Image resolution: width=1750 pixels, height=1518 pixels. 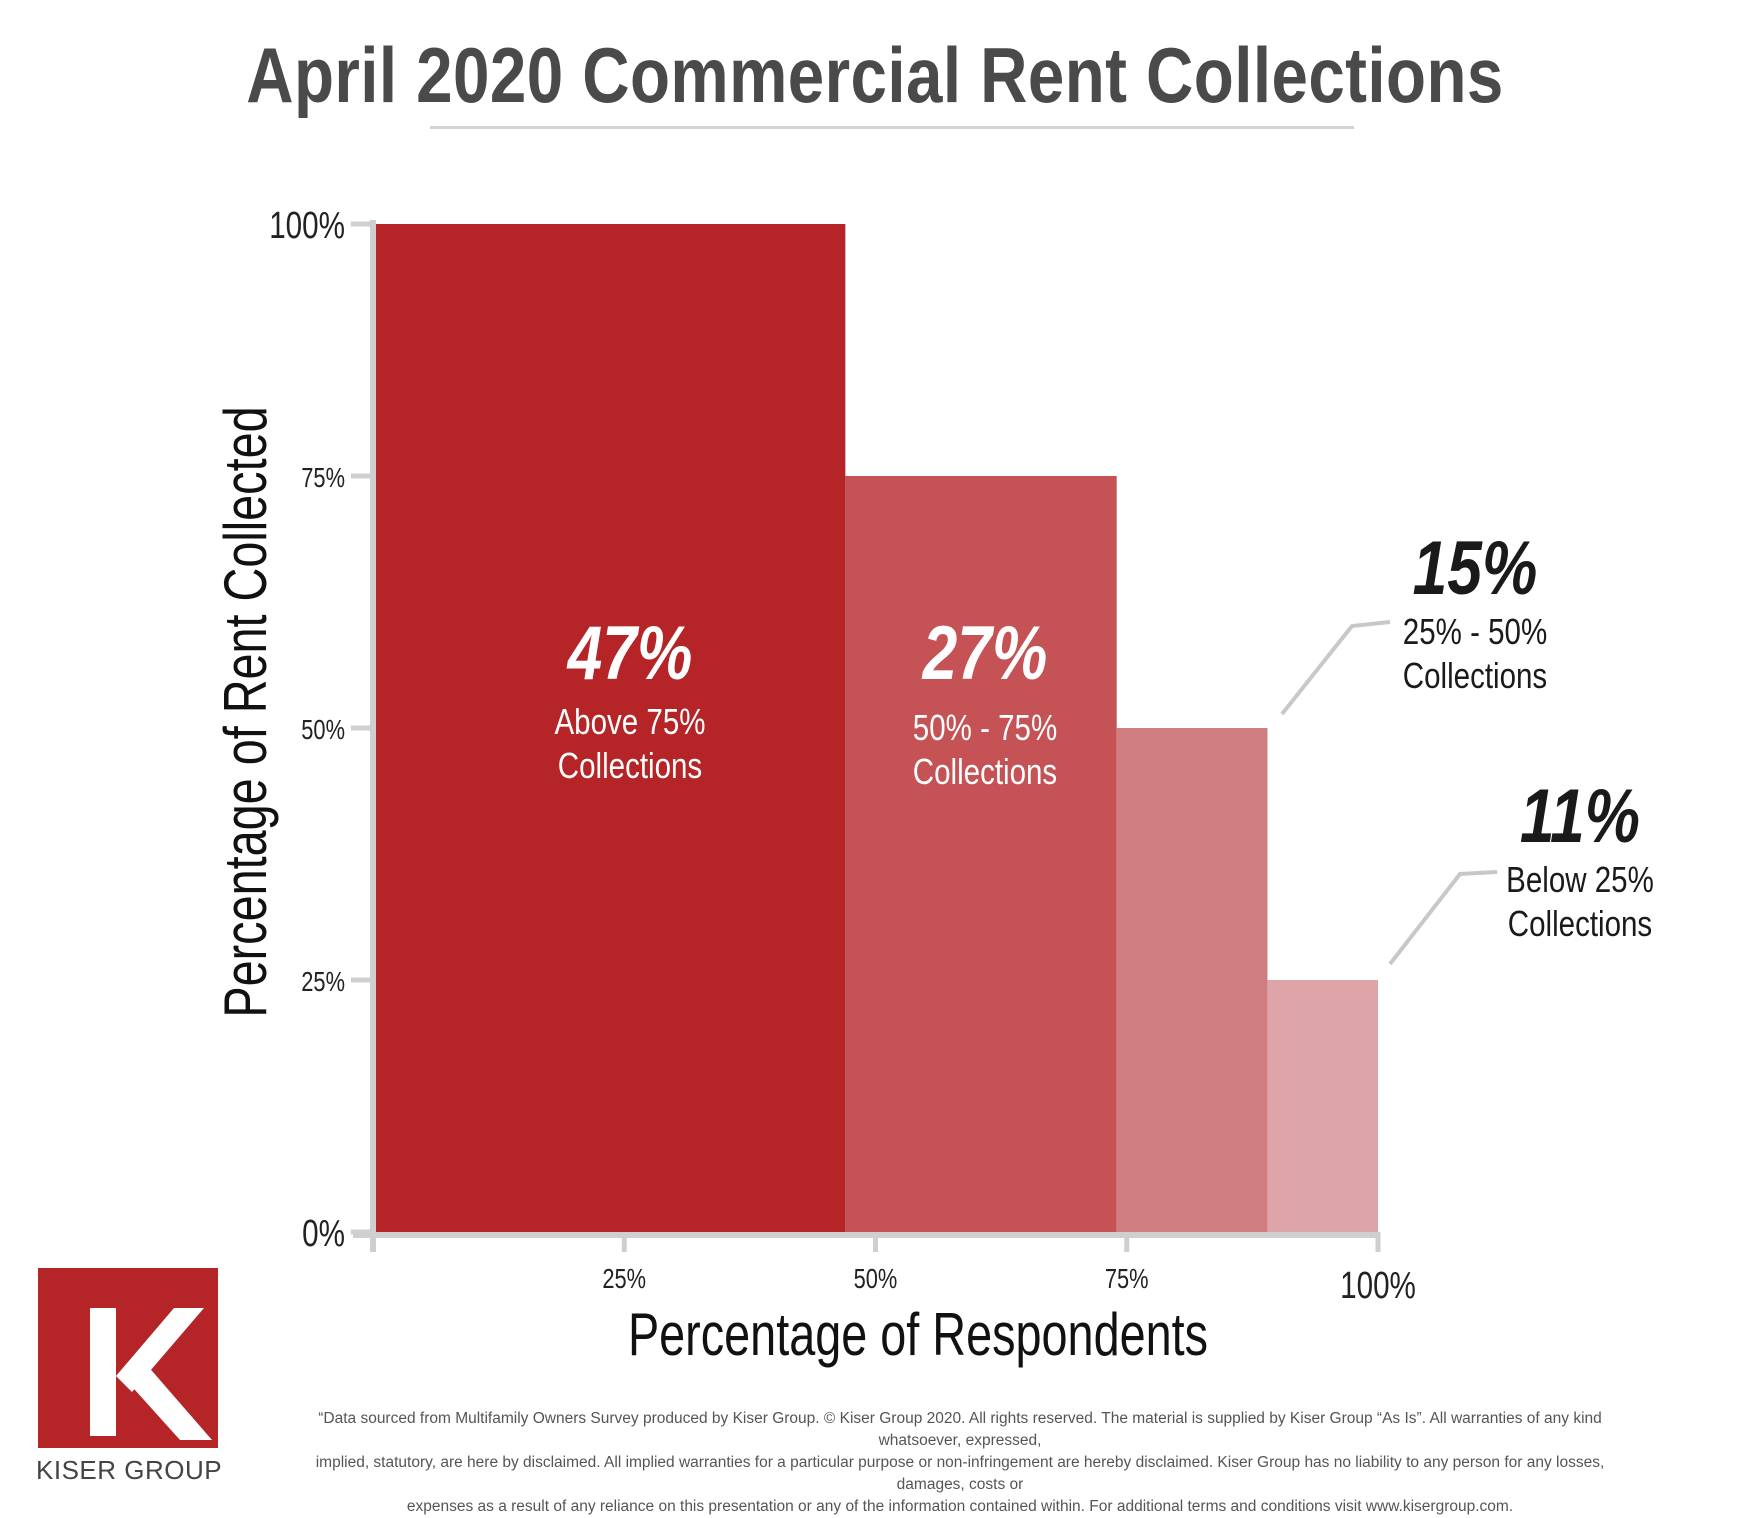 What do you see at coordinates (876, 1278) in the screenshot?
I see `x-tick-label: 50%` at bounding box center [876, 1278].